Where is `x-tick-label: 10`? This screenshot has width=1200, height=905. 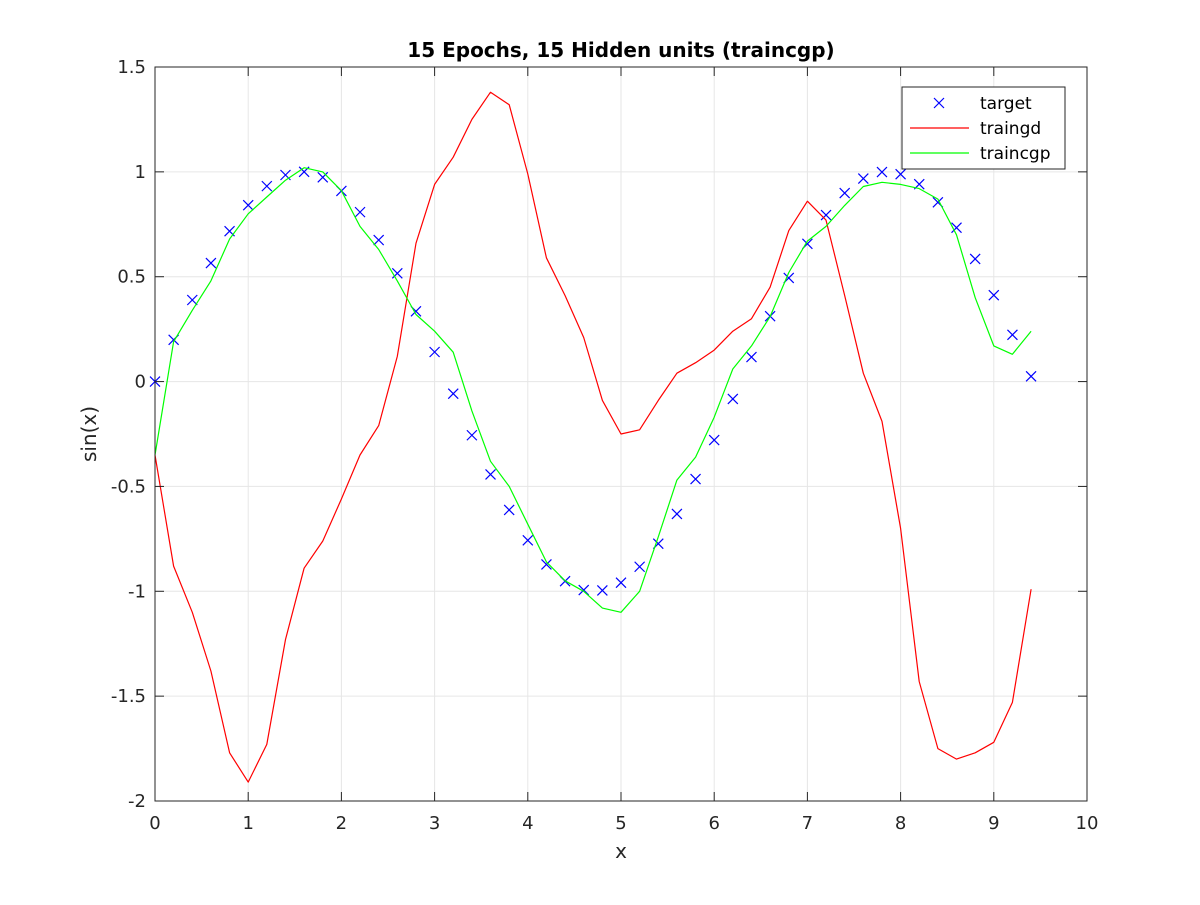
x-tick-label: 10 is located at coordinates (1087, 823).